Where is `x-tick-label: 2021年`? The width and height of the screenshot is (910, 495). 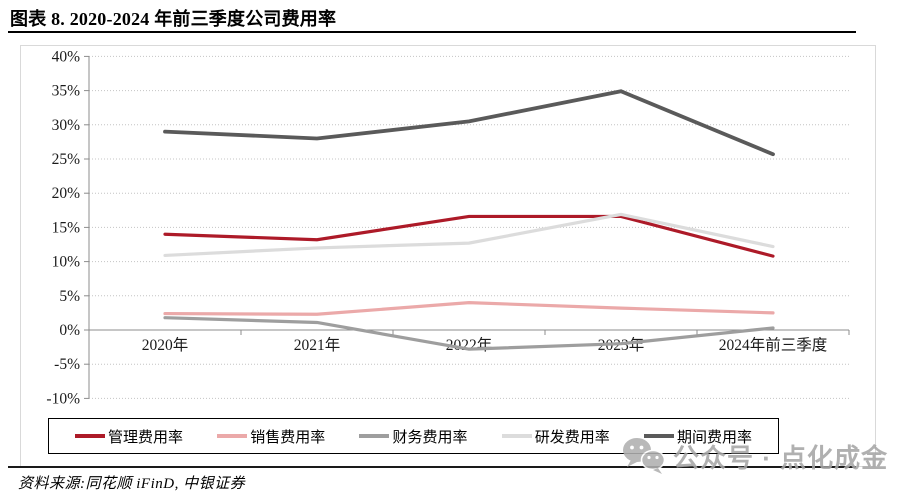
x-tick-label: 2021年 is located at coordinates (317, 345).